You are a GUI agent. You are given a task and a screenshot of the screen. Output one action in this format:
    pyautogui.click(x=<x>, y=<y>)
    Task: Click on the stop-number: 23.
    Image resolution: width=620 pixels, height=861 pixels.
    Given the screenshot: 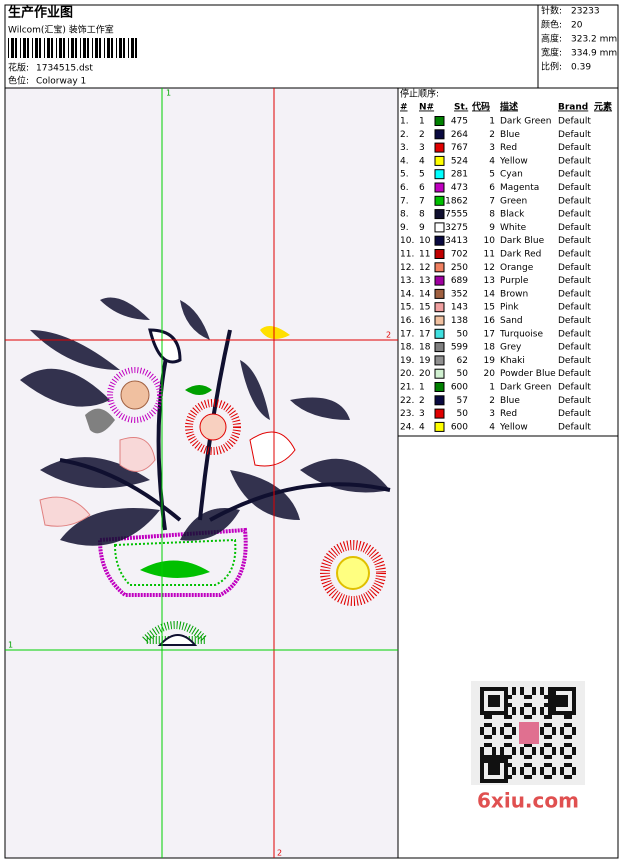 What is the action you would take?
    pyautogui.click(x=407, y=414)
    